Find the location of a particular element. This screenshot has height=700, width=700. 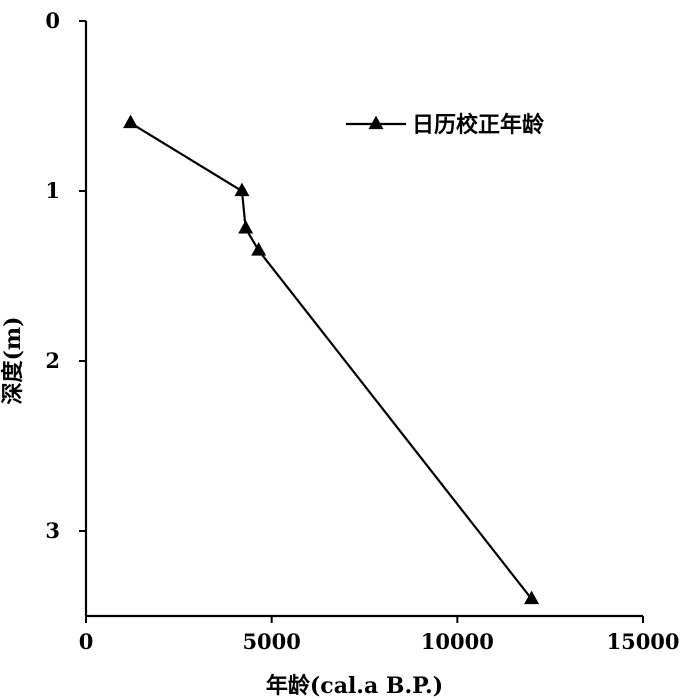

y-tick-label: 1 is located at coordinates (52, 190).